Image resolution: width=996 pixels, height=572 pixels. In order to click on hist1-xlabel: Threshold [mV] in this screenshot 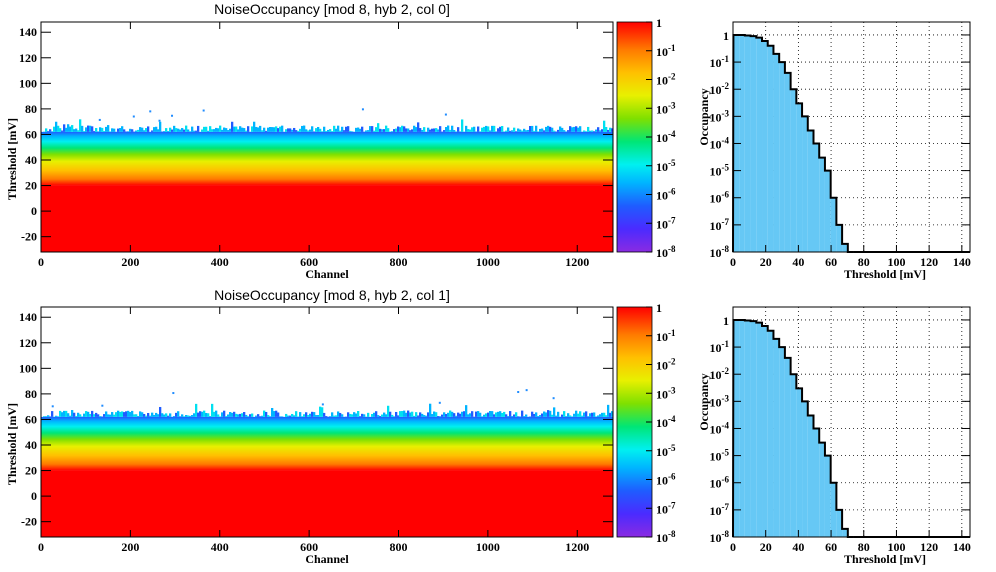, I will do `click(885, 559)`.